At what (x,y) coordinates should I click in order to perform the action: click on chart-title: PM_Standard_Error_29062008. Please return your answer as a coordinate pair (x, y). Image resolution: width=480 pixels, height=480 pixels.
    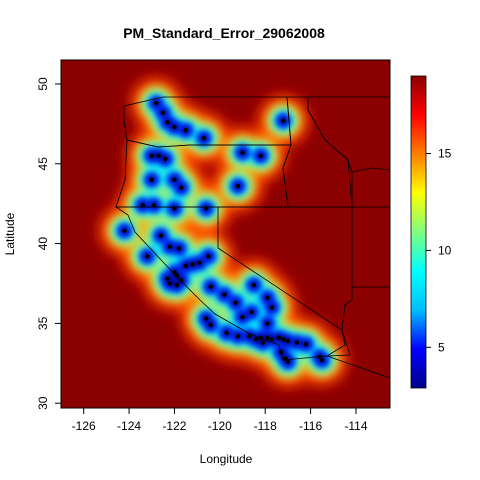
    Looking at the image, I should click on (224, 33).